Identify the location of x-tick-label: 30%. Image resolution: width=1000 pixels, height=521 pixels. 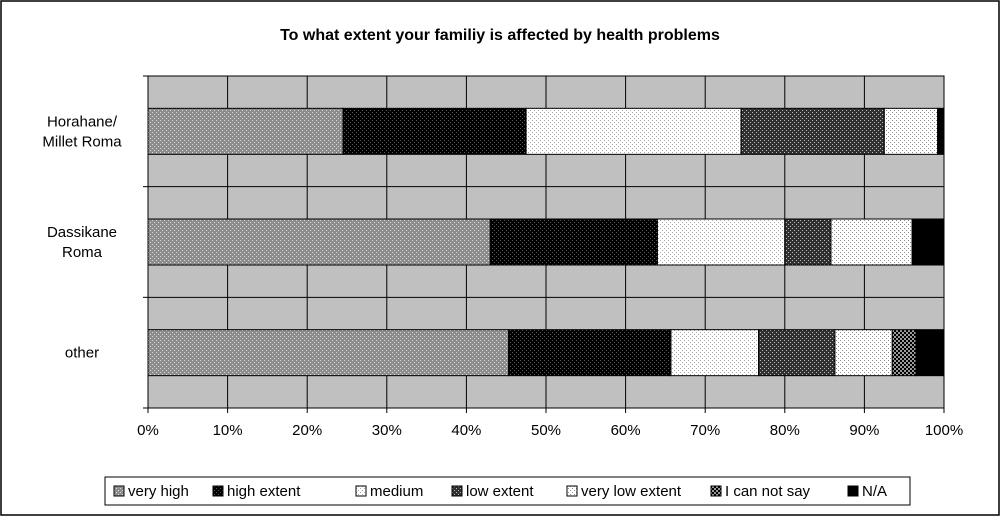
(387, 430).